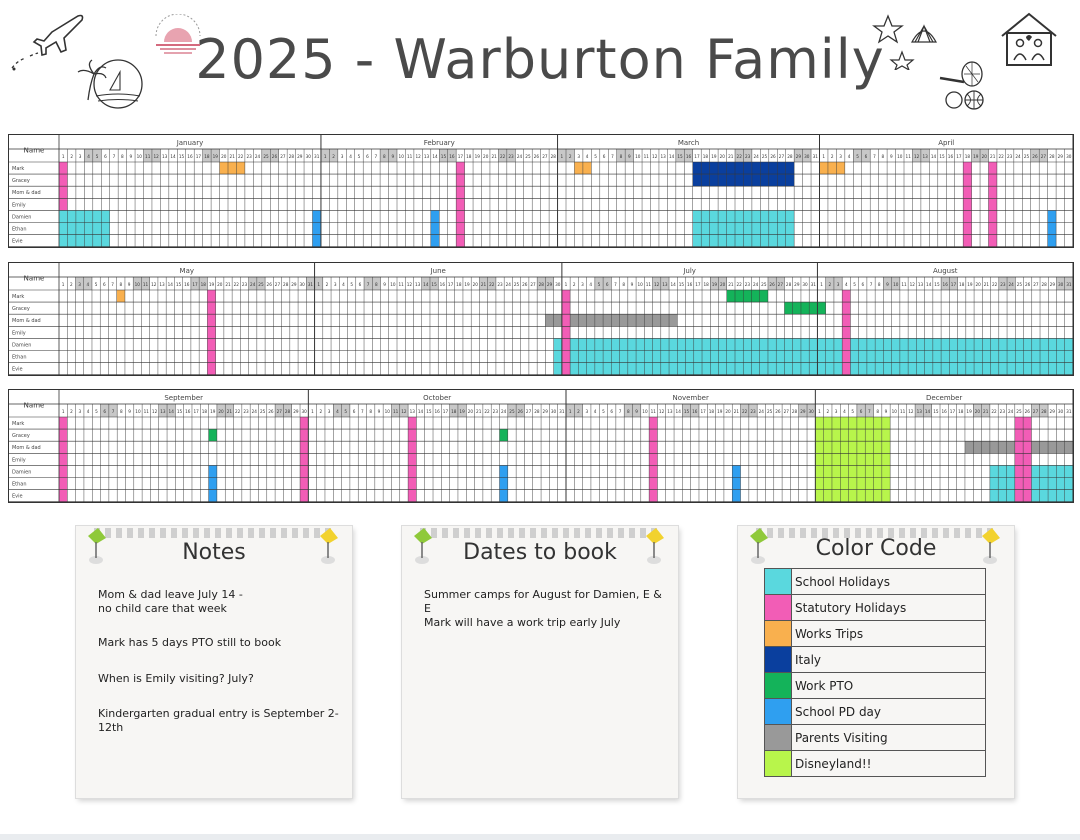 The height and width of the screenshot is (840, 1080). Describe the element at coordinates (876, 533) in the screenshot. I see `spiral-binding` at that location.